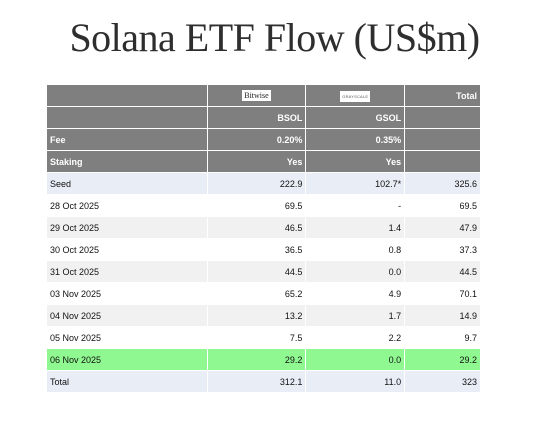  What do you see at coordinates (442, 183) in the screenshot?
I see `total-value: 325.6` at bounding box center [442, 183].